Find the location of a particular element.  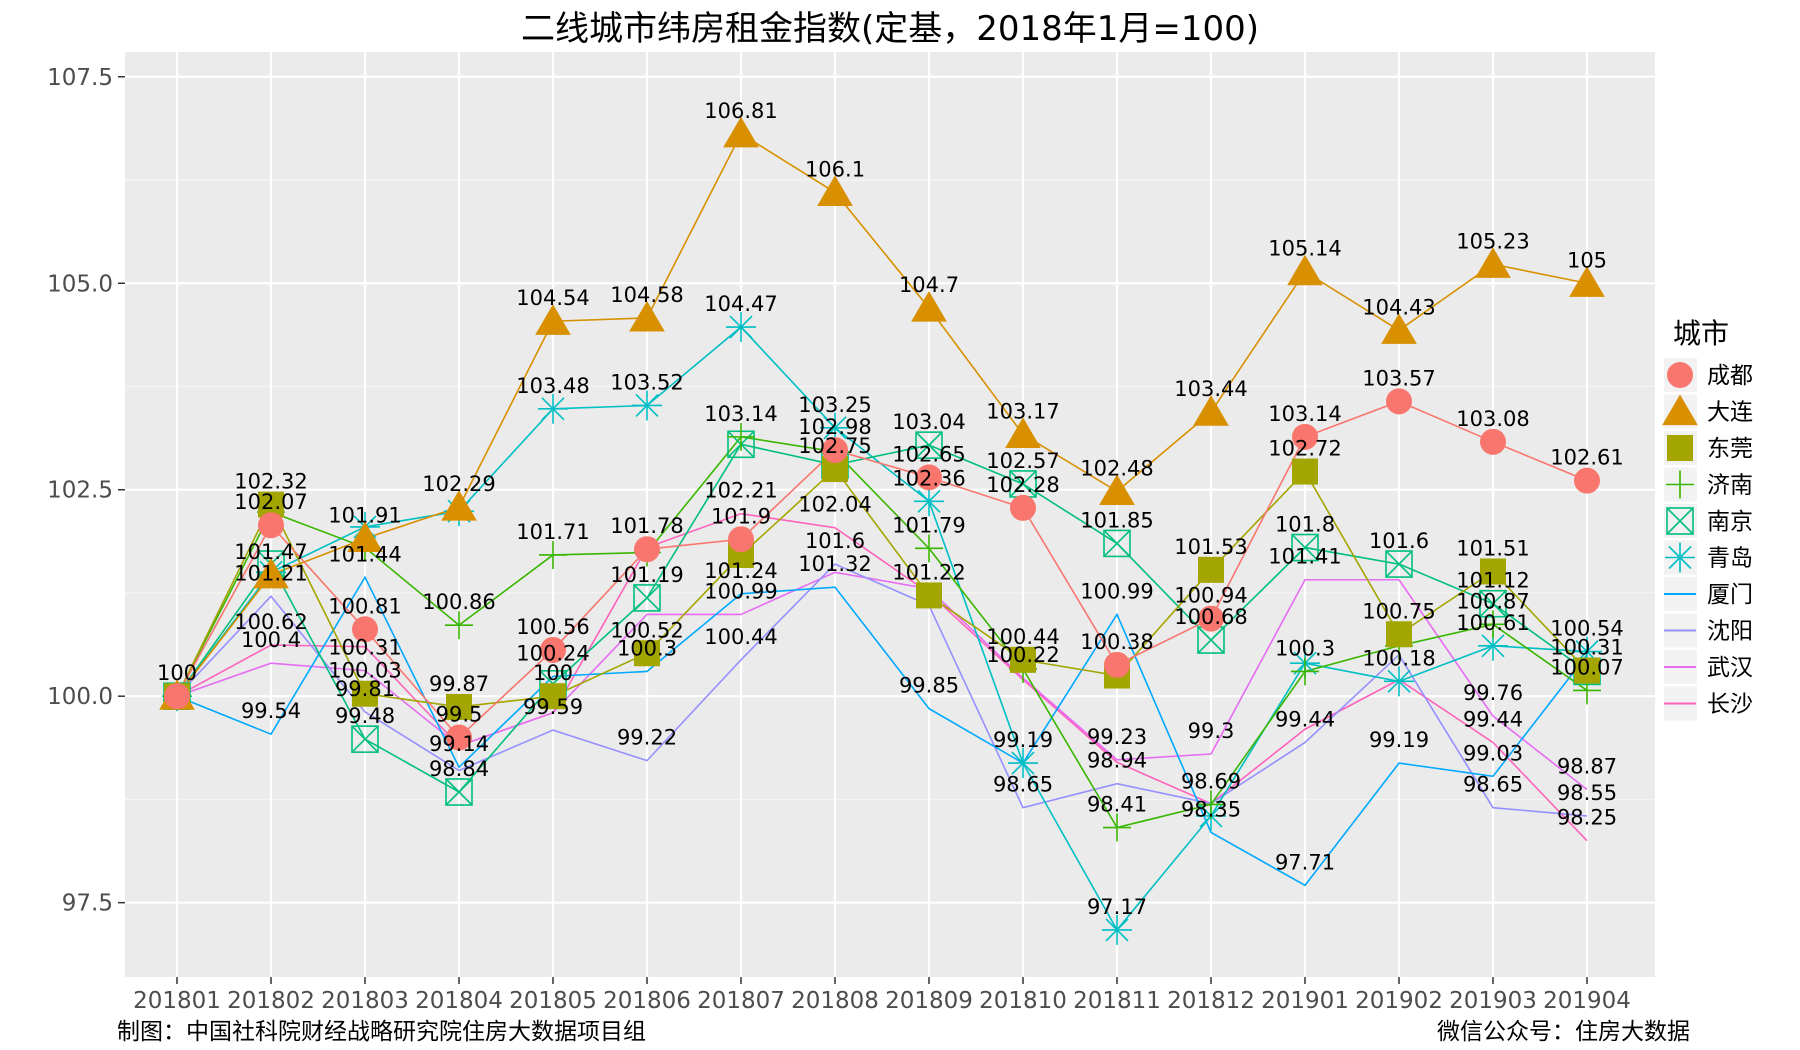

data-label: 97.71 is located at coordinates (1305, 862).